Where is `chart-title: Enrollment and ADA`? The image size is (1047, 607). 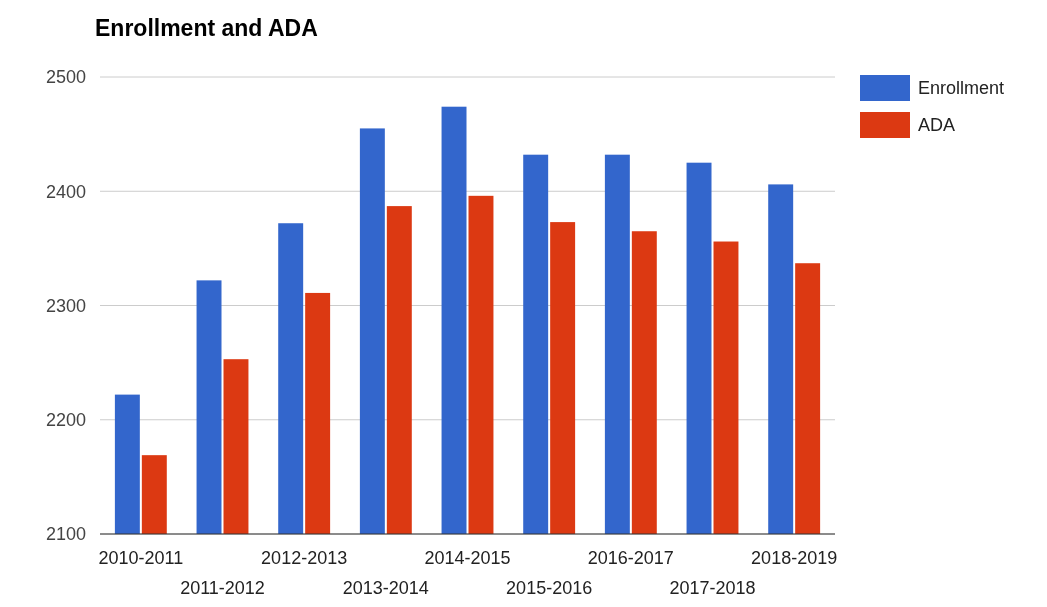 chart-title: Enrollment and ADA is located at coordinates (206, 28).